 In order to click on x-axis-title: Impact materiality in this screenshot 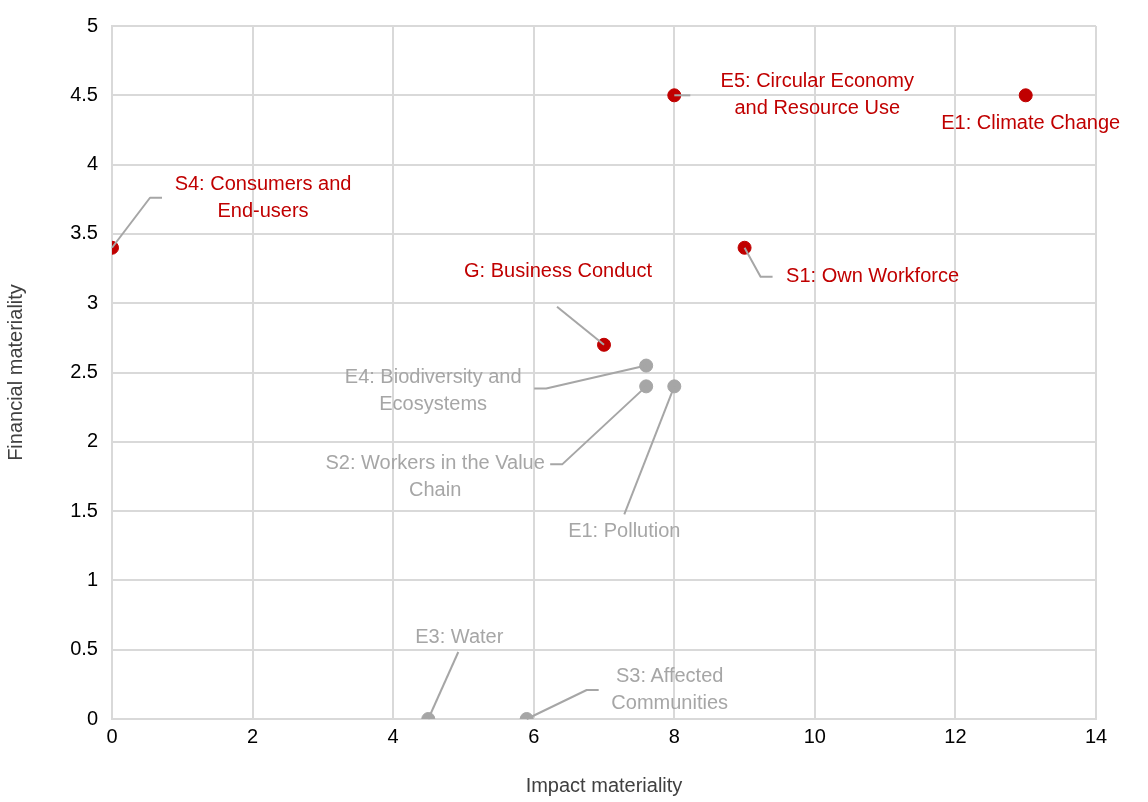, I will do `click(604, 784)`.